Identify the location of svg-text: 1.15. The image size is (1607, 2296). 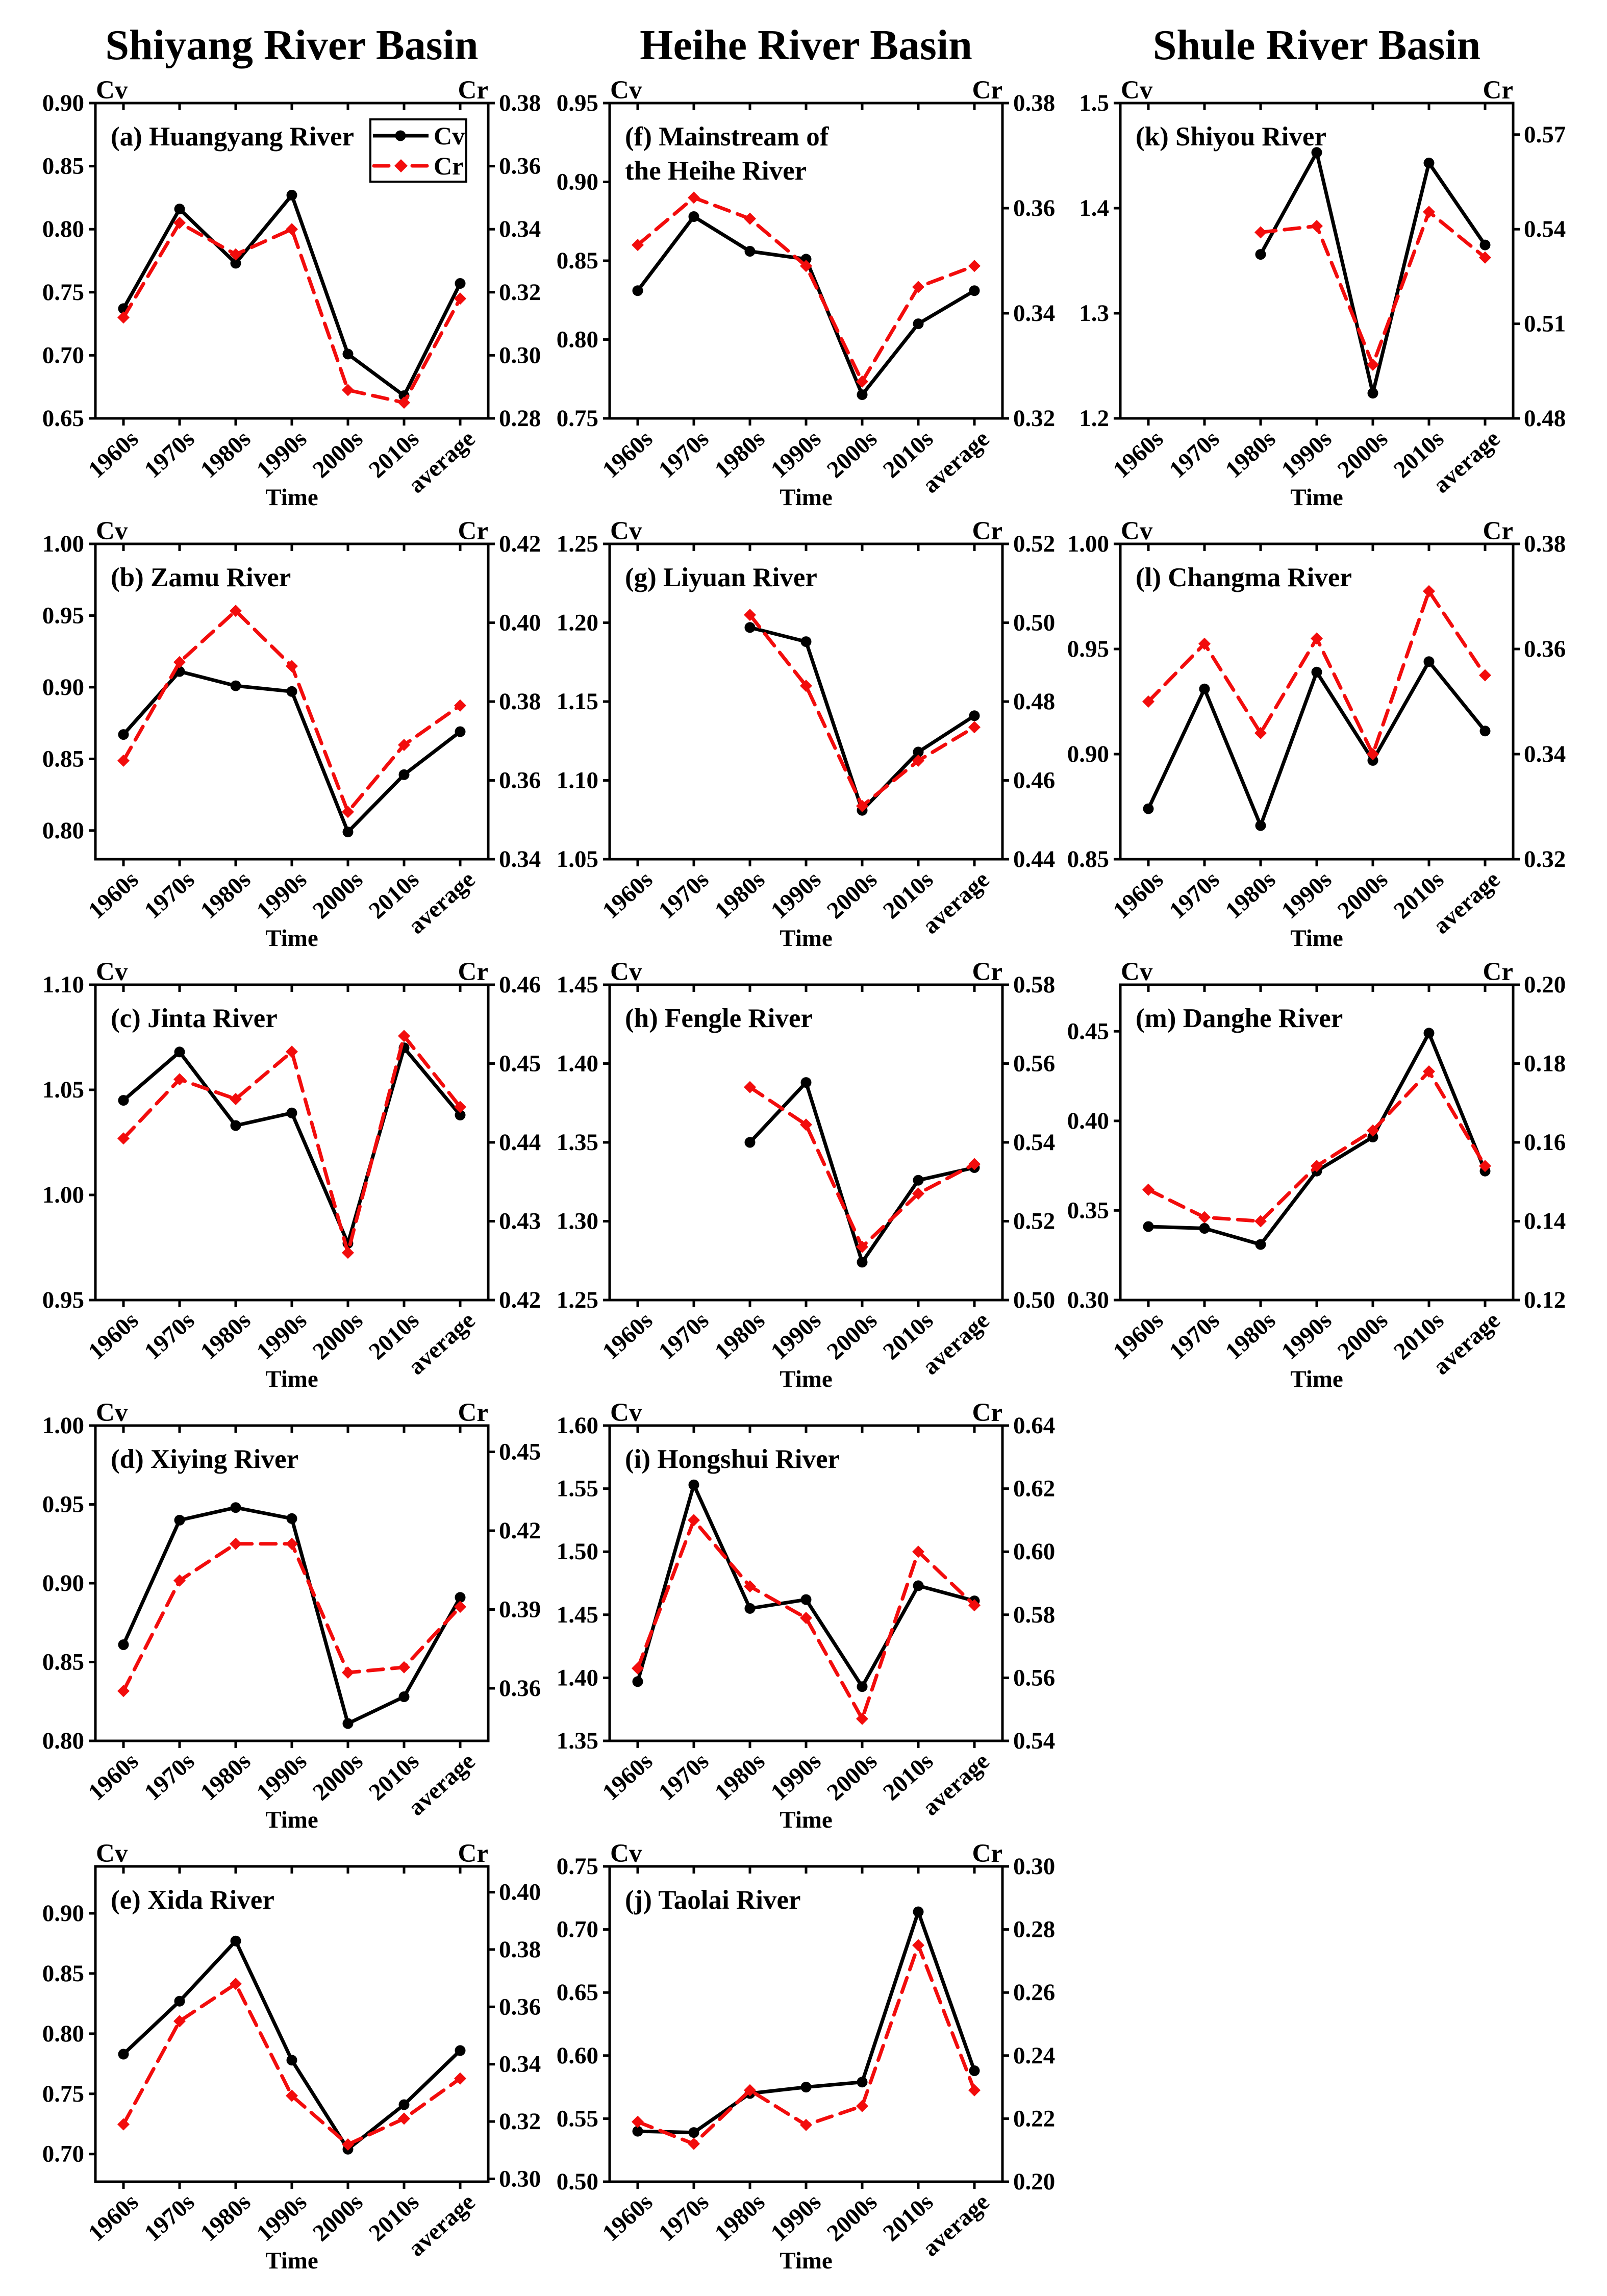
(577, 701).